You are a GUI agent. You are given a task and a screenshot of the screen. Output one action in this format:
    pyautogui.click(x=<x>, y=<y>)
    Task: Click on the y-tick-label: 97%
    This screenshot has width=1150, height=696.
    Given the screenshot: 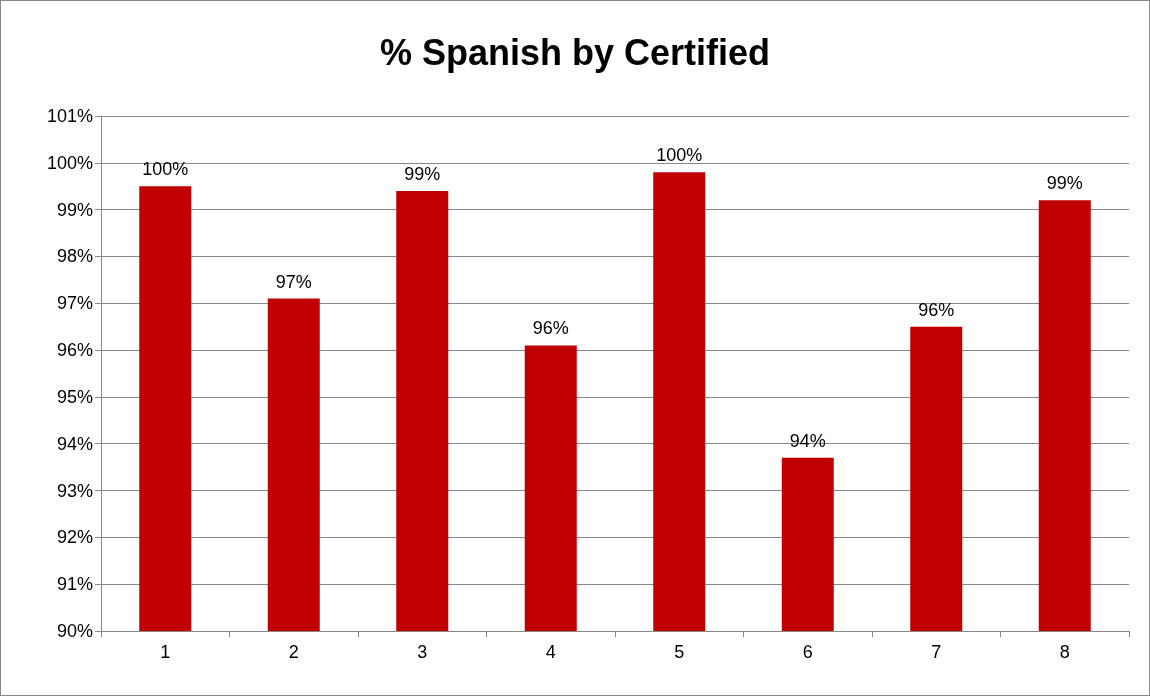 What is the action you would take?
    pyautogui.click(x=74, y=303)
    